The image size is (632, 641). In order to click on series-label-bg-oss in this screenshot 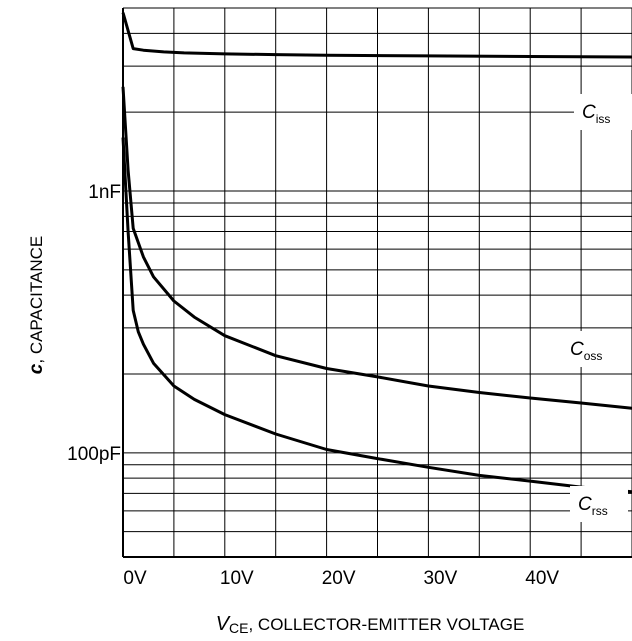, I will do `click(591, 349)`.